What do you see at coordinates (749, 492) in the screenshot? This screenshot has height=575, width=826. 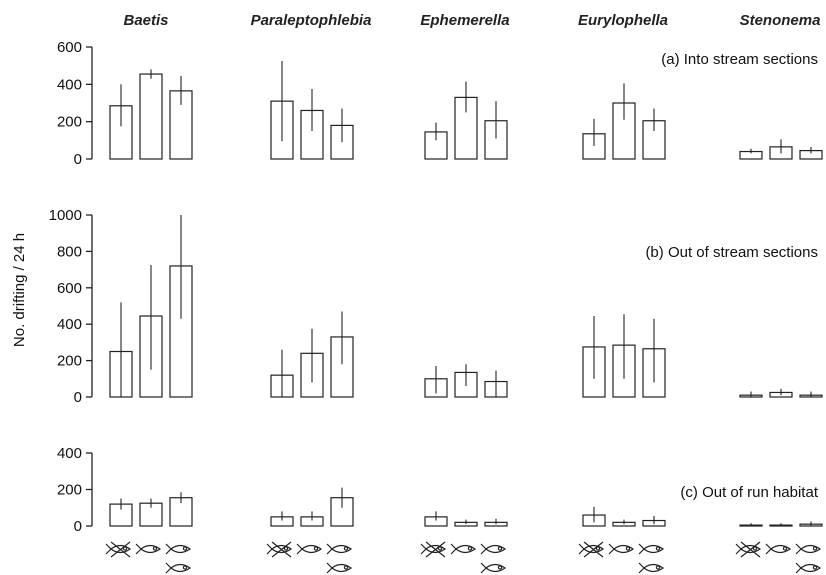 I see `panel-c-title: (c) Out of run habitat` at bounding box center [749, 492].